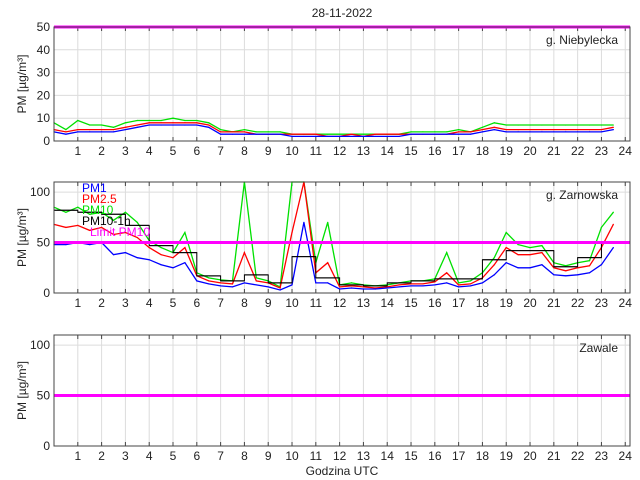  I want to click on y-tick-label: 20, so click(44, 95).